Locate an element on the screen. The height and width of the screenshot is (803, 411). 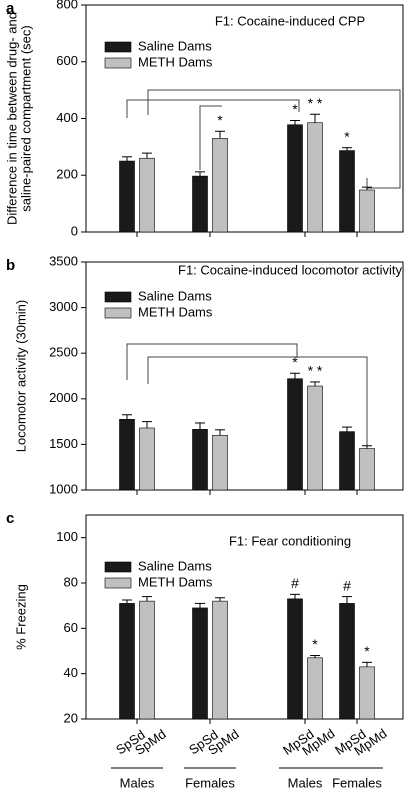
y-tick-label: 80 is located at coordinates (71, 581).